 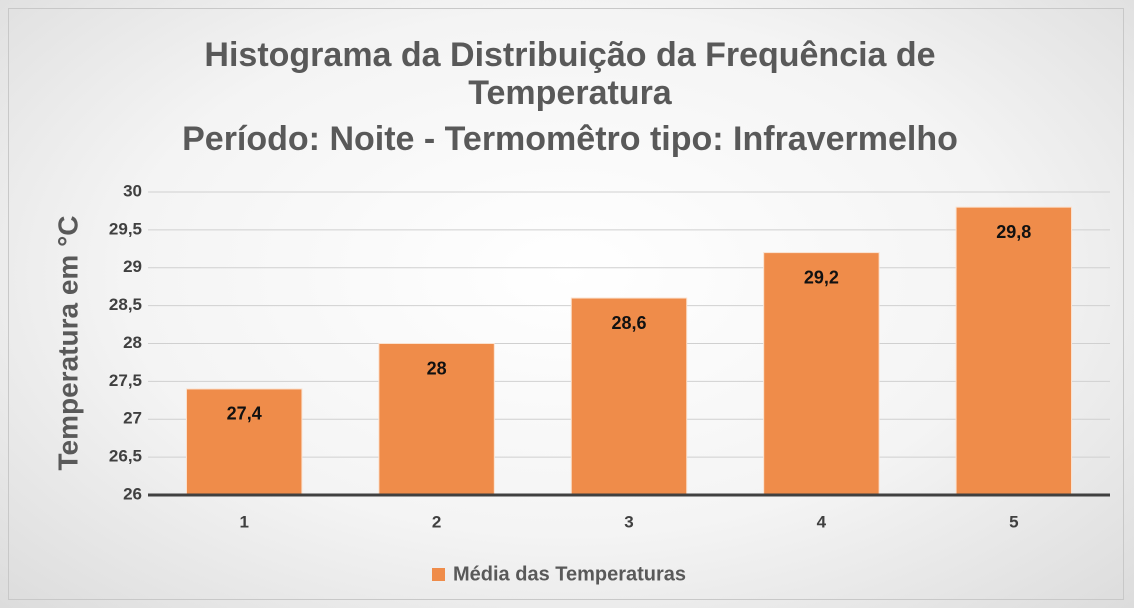 I want to click on y-tick-label: 29, so click(x=132, y=266).